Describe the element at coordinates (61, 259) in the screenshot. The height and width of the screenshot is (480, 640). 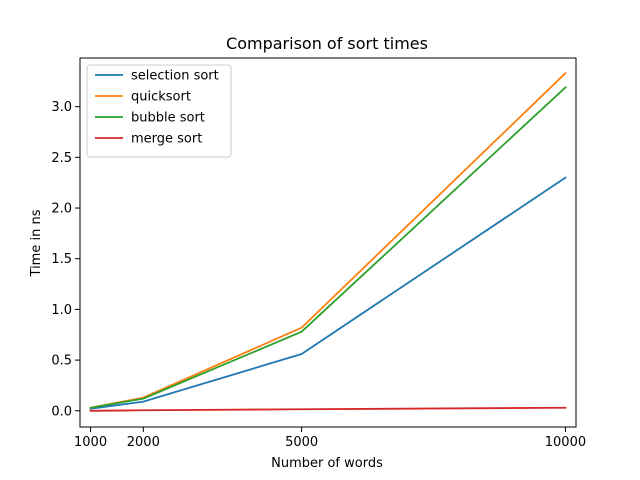
I see `y-tick-label: 1.5` at that location.